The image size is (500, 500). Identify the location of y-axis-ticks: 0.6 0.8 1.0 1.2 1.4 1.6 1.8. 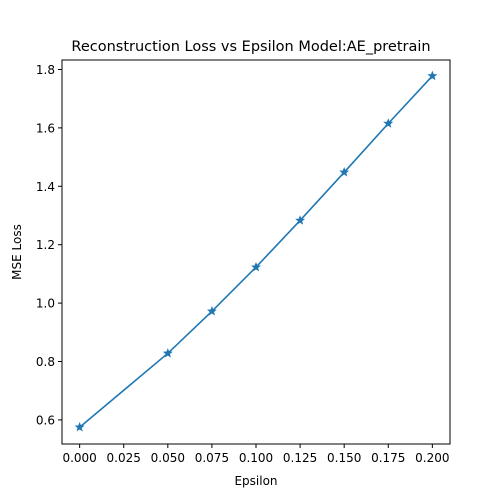
(49, 245).